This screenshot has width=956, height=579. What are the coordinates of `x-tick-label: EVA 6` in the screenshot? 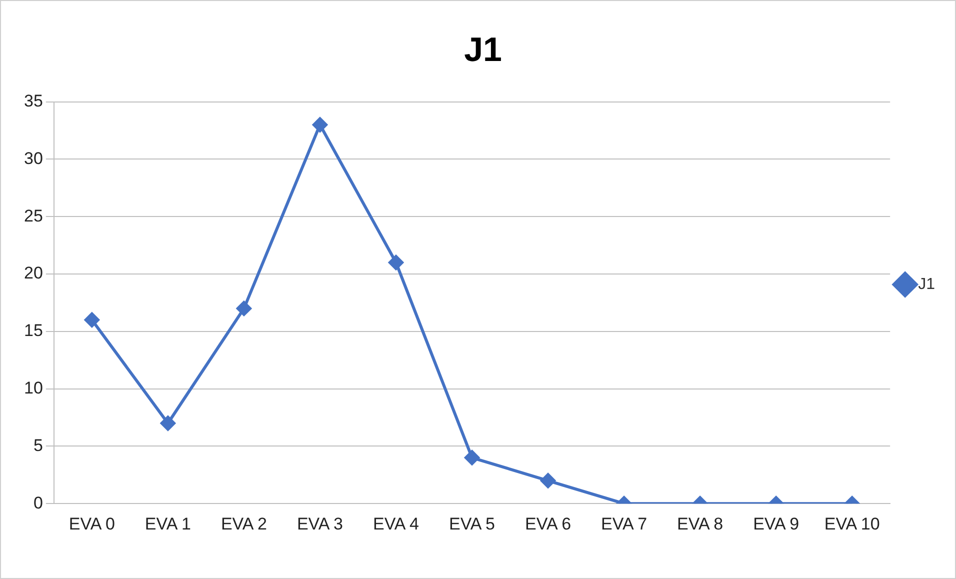 It's located at (548, 524).